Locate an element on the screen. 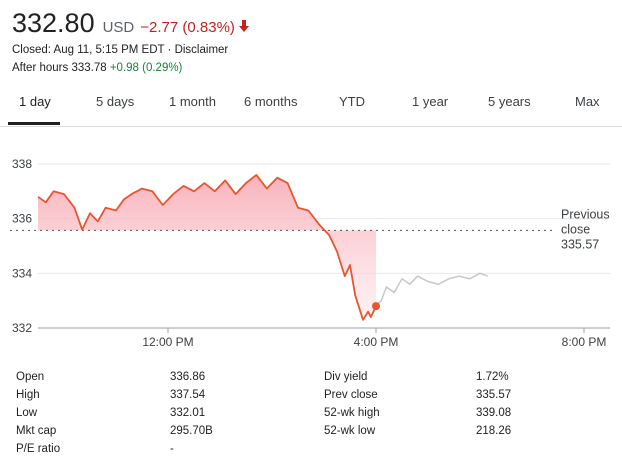  stat-label-prev-close: Prev close is located at coordinates (351, 395).